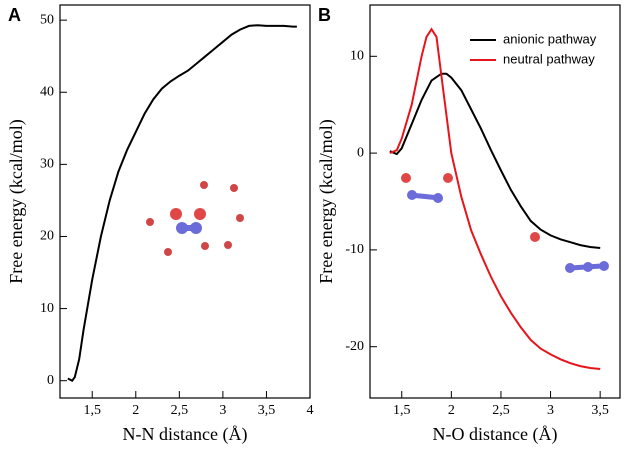 The width and height of the screenshot is (631, 449). Describe the element at coordinates (495, 160) in the screenshot. I see `line` at that location.